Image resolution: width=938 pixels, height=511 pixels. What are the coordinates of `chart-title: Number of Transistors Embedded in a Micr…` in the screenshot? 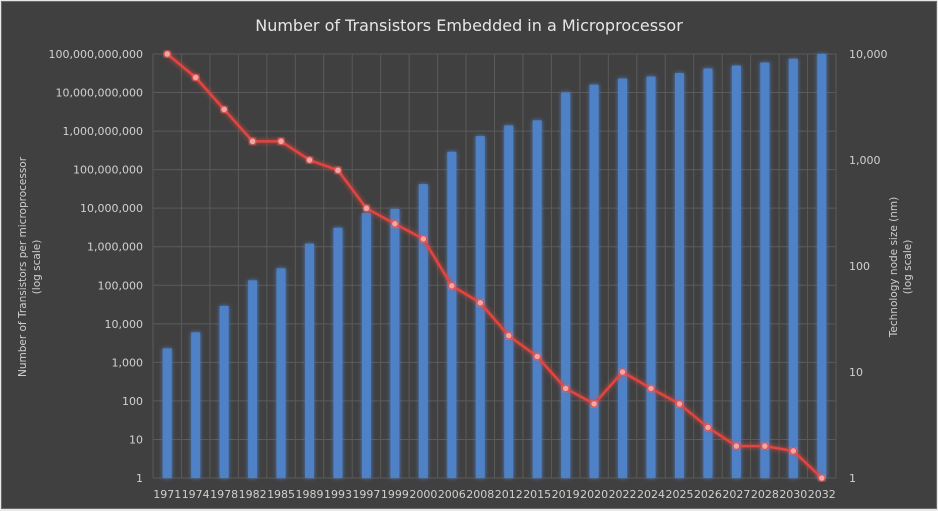 It's located at (469, 25).